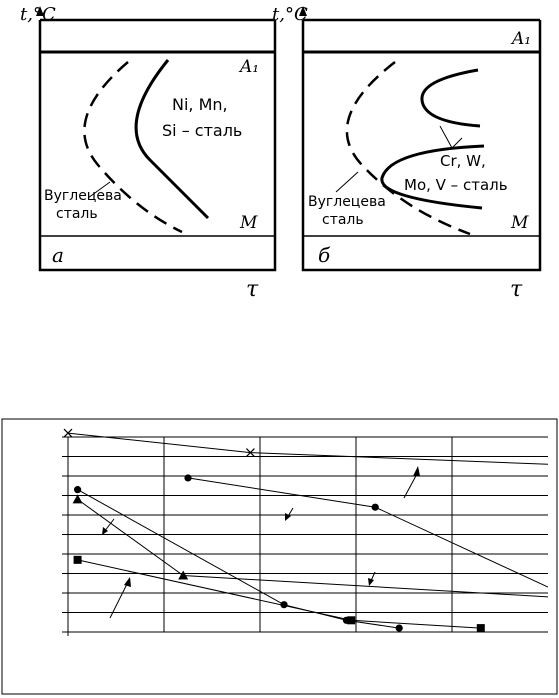  Describe the element at coordinates (248, 67) in the screenshot. I see `panel-a-a1-label: A₁` at that location.